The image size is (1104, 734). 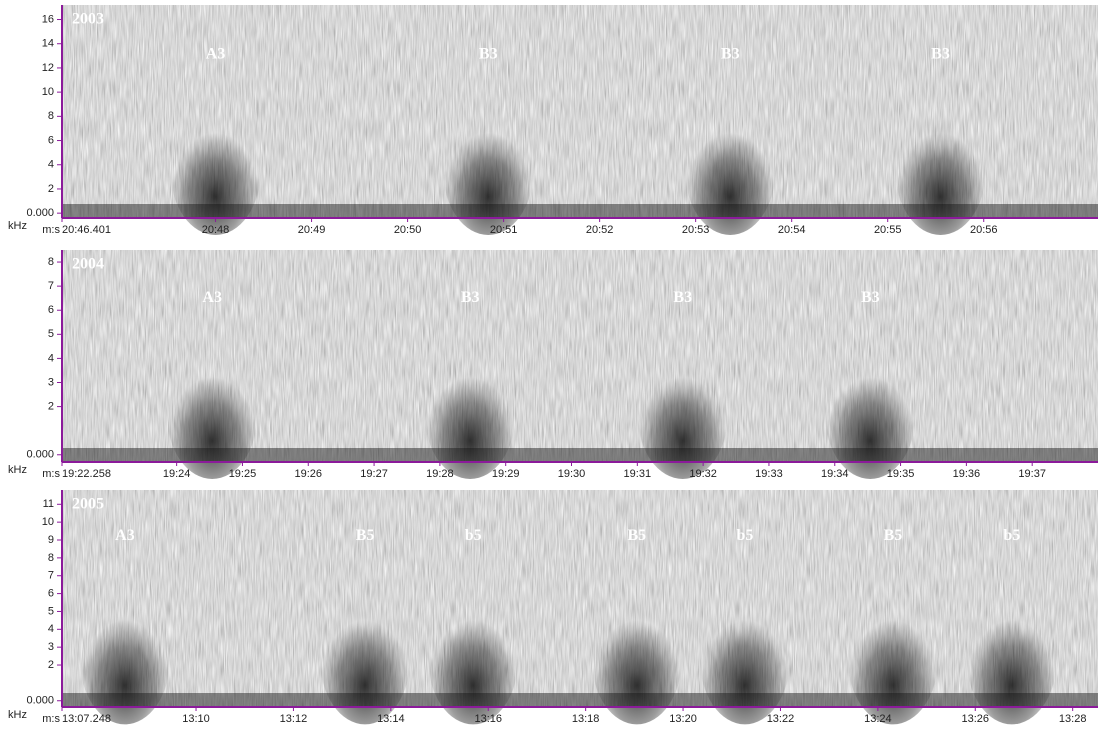 What do you see at coordinates (88, 264) in the screenshot?
I see `panel-title: 2004` at bounding box center [88, 264].